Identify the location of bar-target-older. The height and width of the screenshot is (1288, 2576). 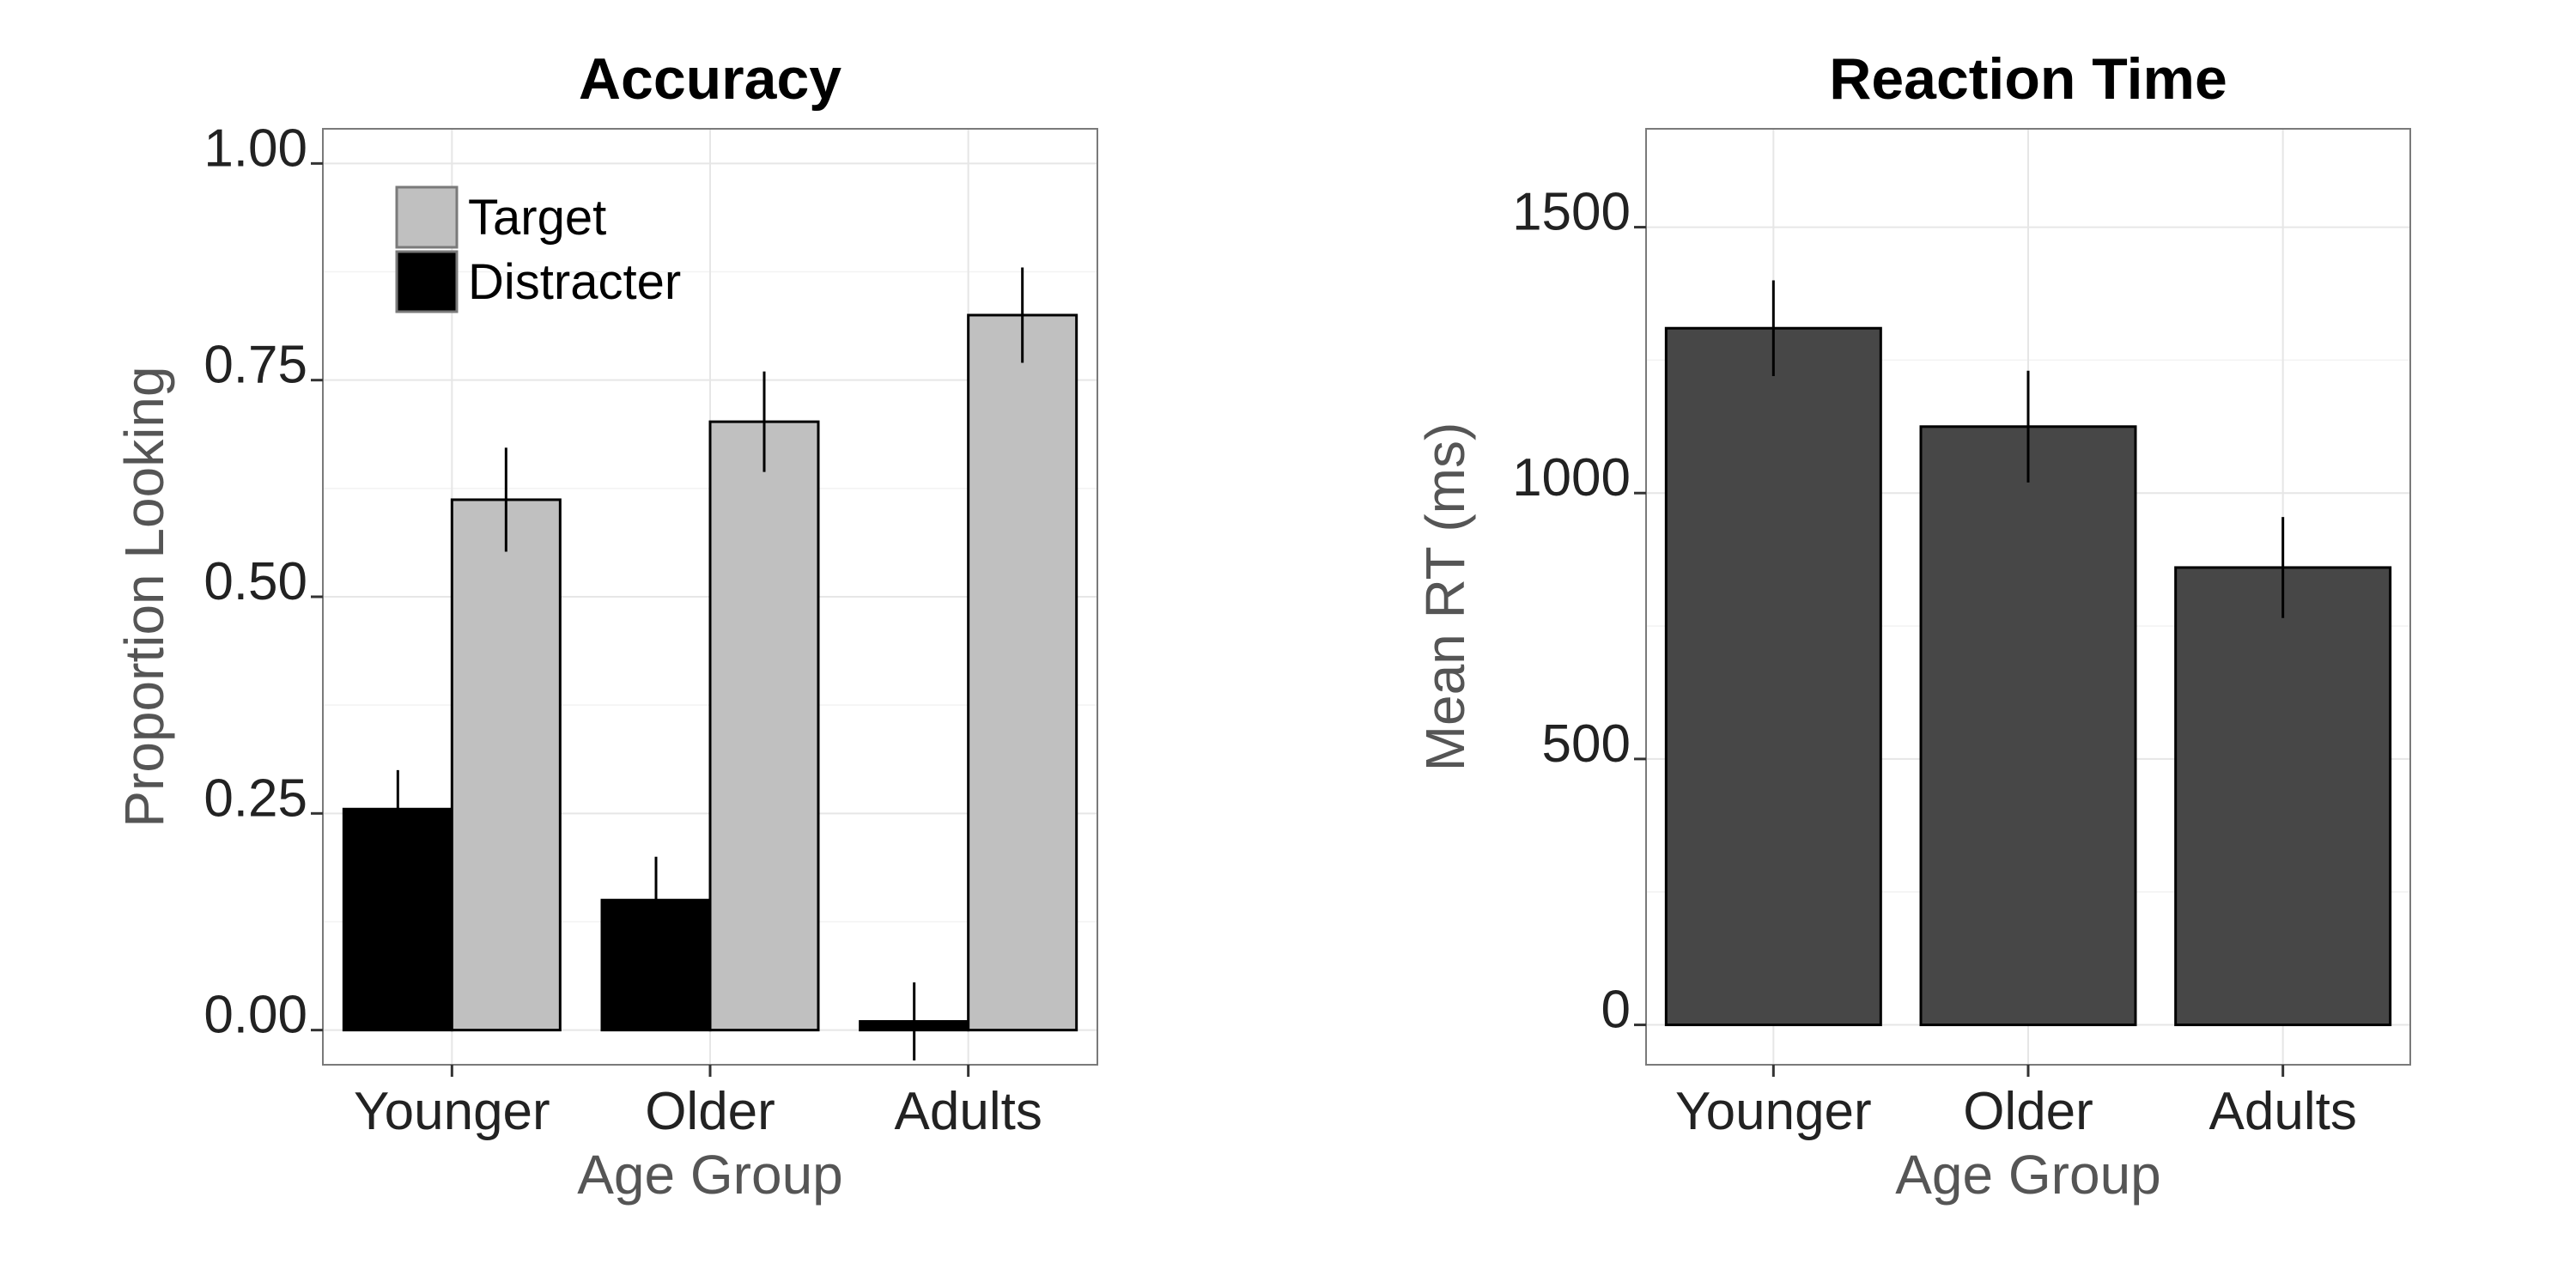
(764, 726).